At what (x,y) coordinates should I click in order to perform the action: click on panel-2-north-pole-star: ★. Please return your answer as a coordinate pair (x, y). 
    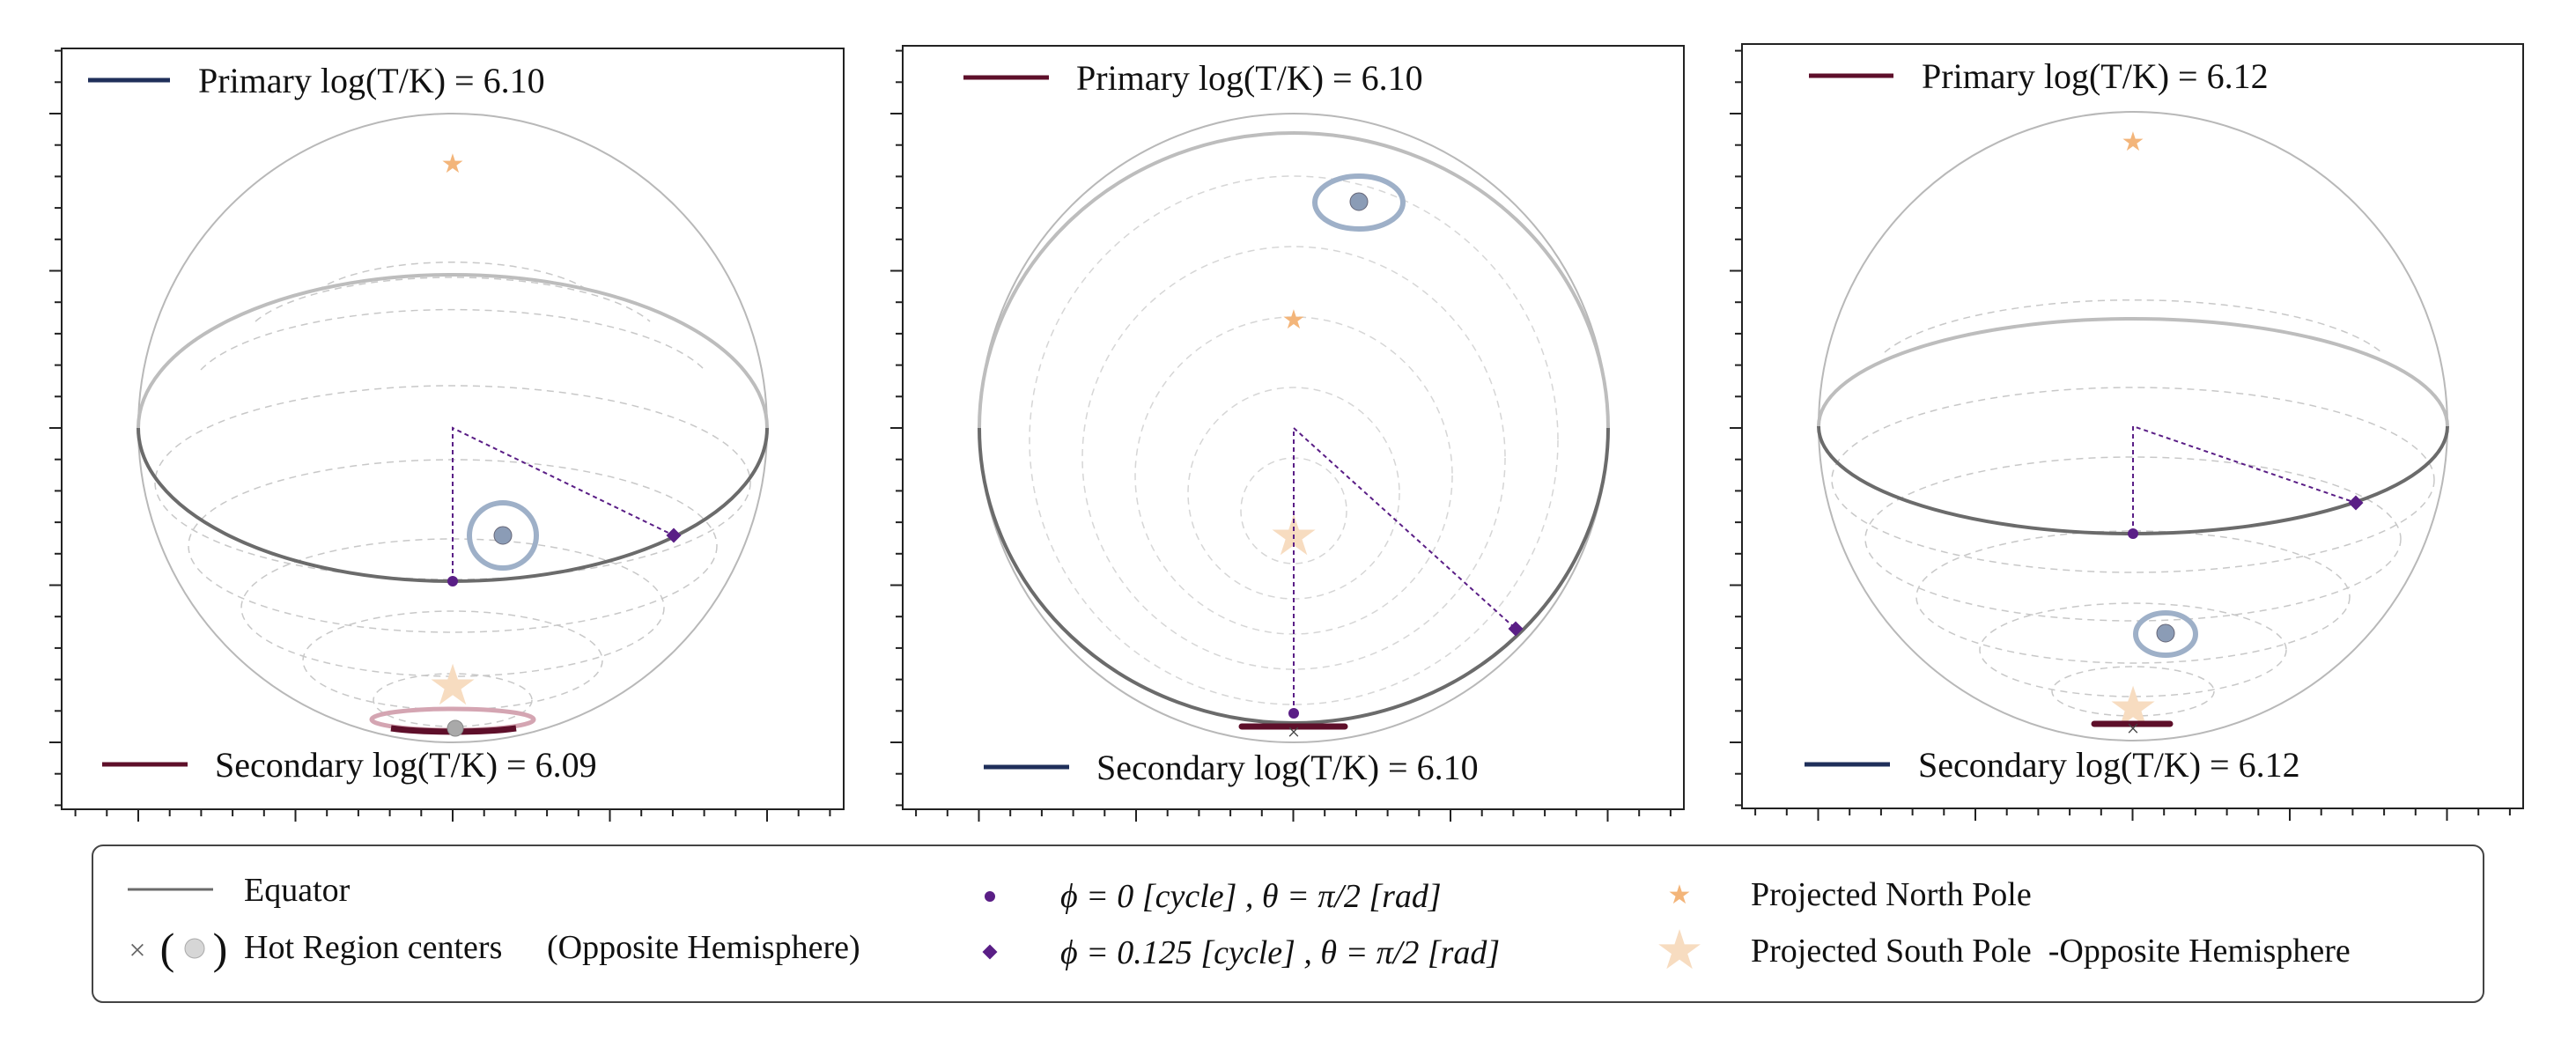
    Looking at the image, I should click on (1294, 320).